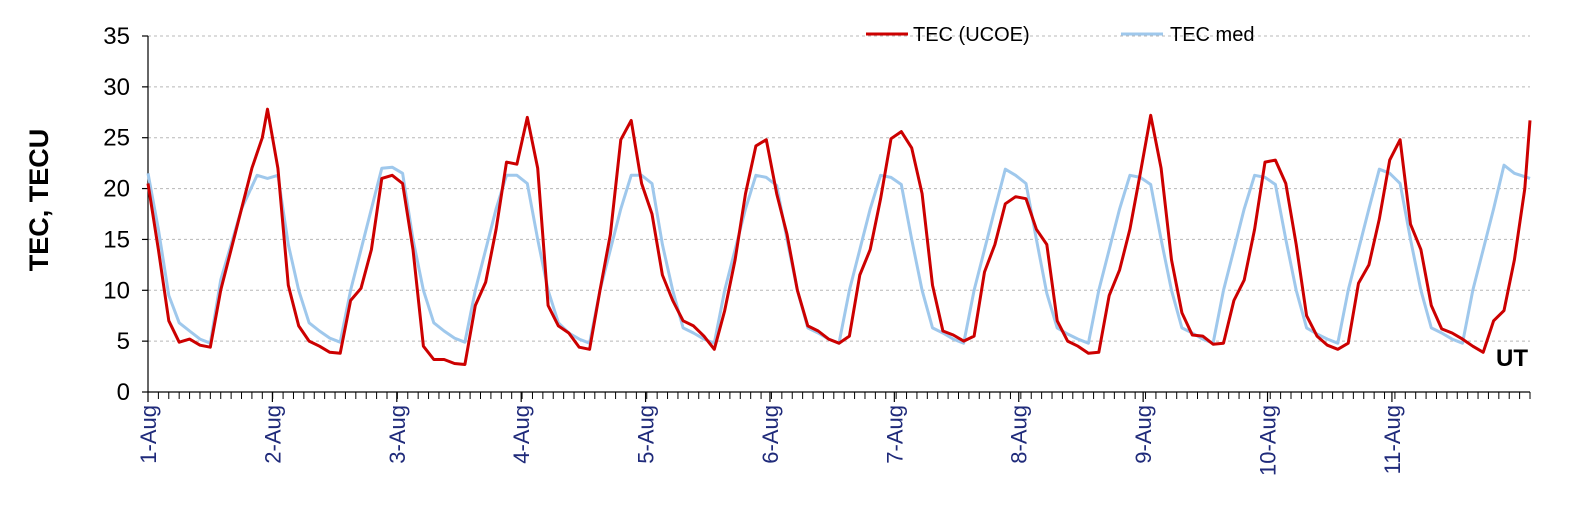 The width and height of the screenshot is (1595, 532). I want to click on x-minor-ticks, so click(839, 395).